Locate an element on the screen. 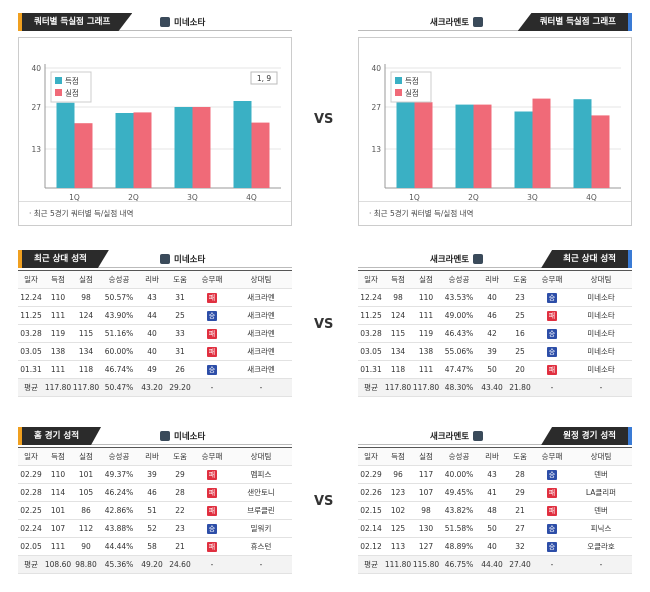 The width and height of the screenshot is (650, 592). table-cell: 49.45% is located at coordinates (459, 492).